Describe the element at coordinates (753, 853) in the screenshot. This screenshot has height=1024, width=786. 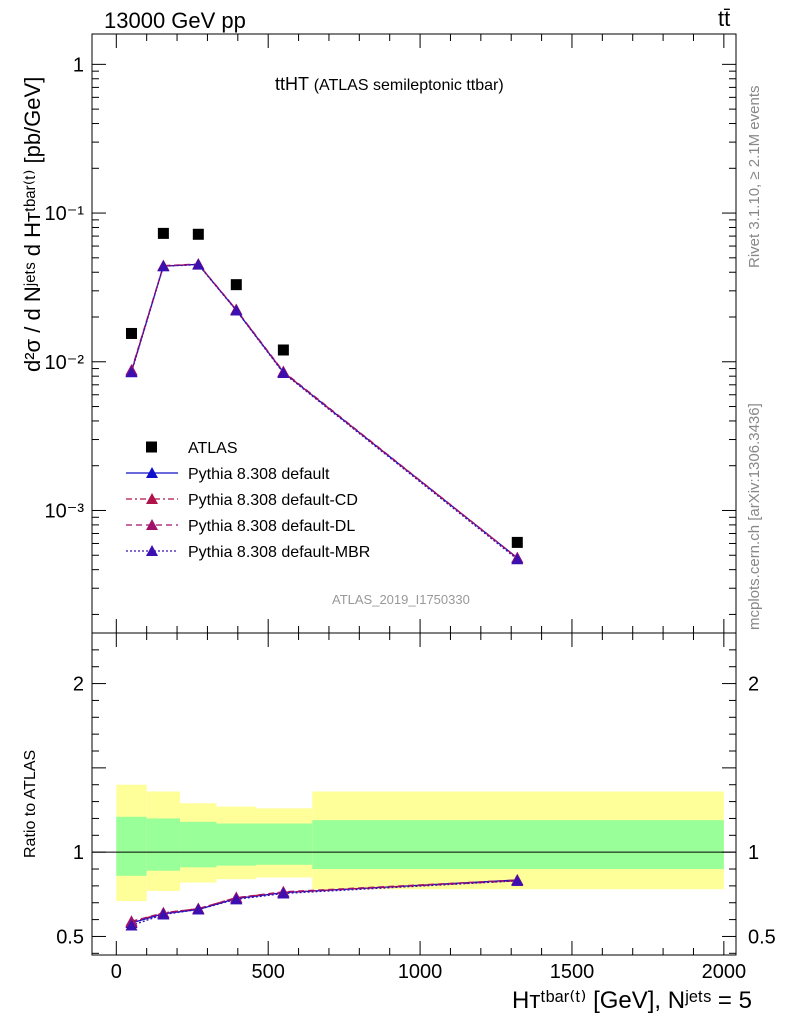
I see `y-tick-label-ratio-right: 1` at that location.